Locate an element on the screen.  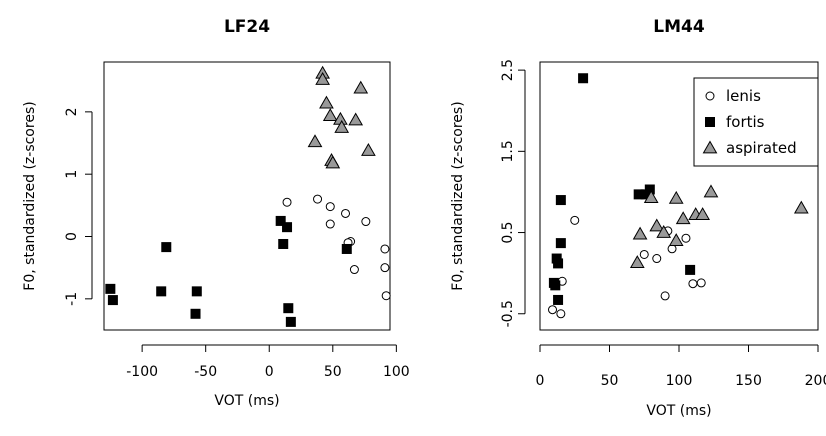
legend: lenis fortis aspirated is located at coordinates (756, 122).